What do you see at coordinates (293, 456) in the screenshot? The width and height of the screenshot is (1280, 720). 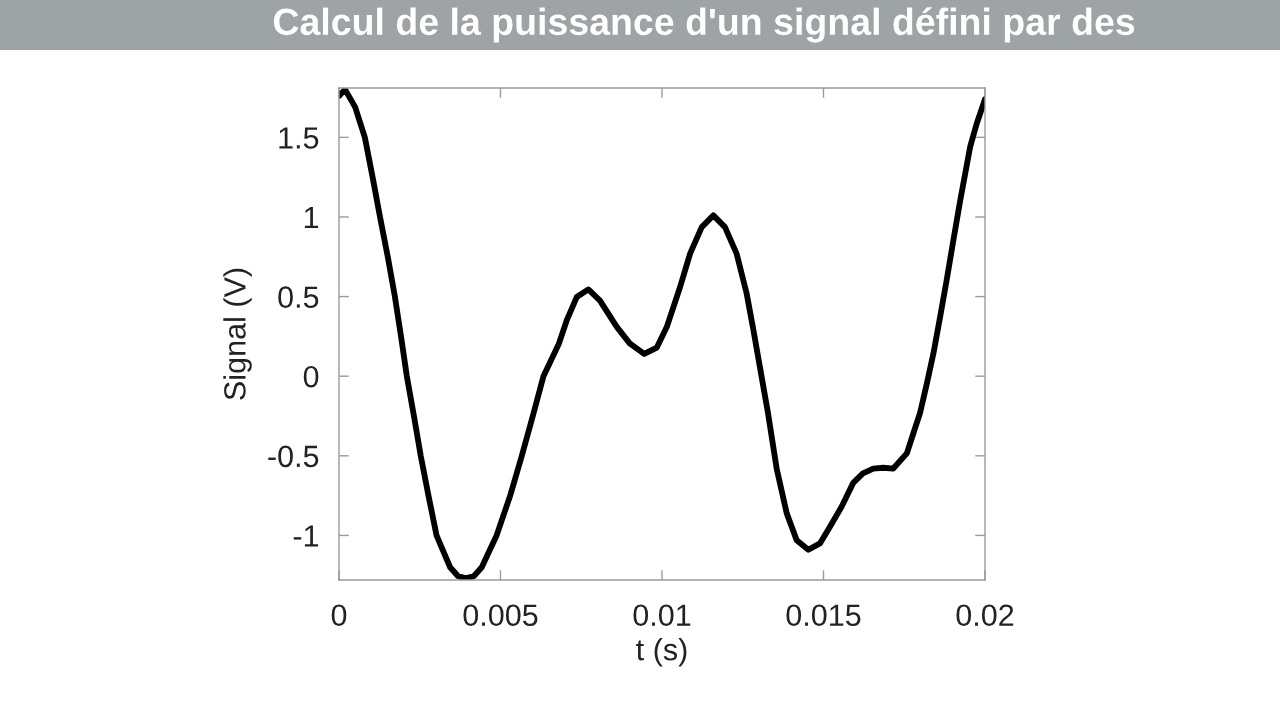 I see `y-tick-label: -0.5` at bounding box center [293, 456].